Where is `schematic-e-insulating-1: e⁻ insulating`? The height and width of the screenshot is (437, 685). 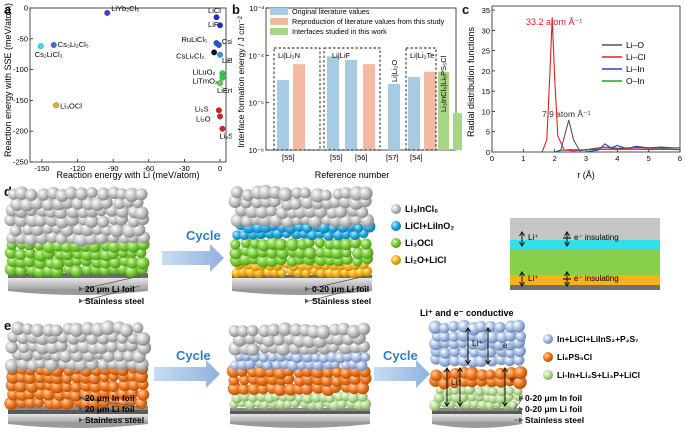 schematic-e-insulating-1: e⁻ insulating is located at coordinates (596, 237).